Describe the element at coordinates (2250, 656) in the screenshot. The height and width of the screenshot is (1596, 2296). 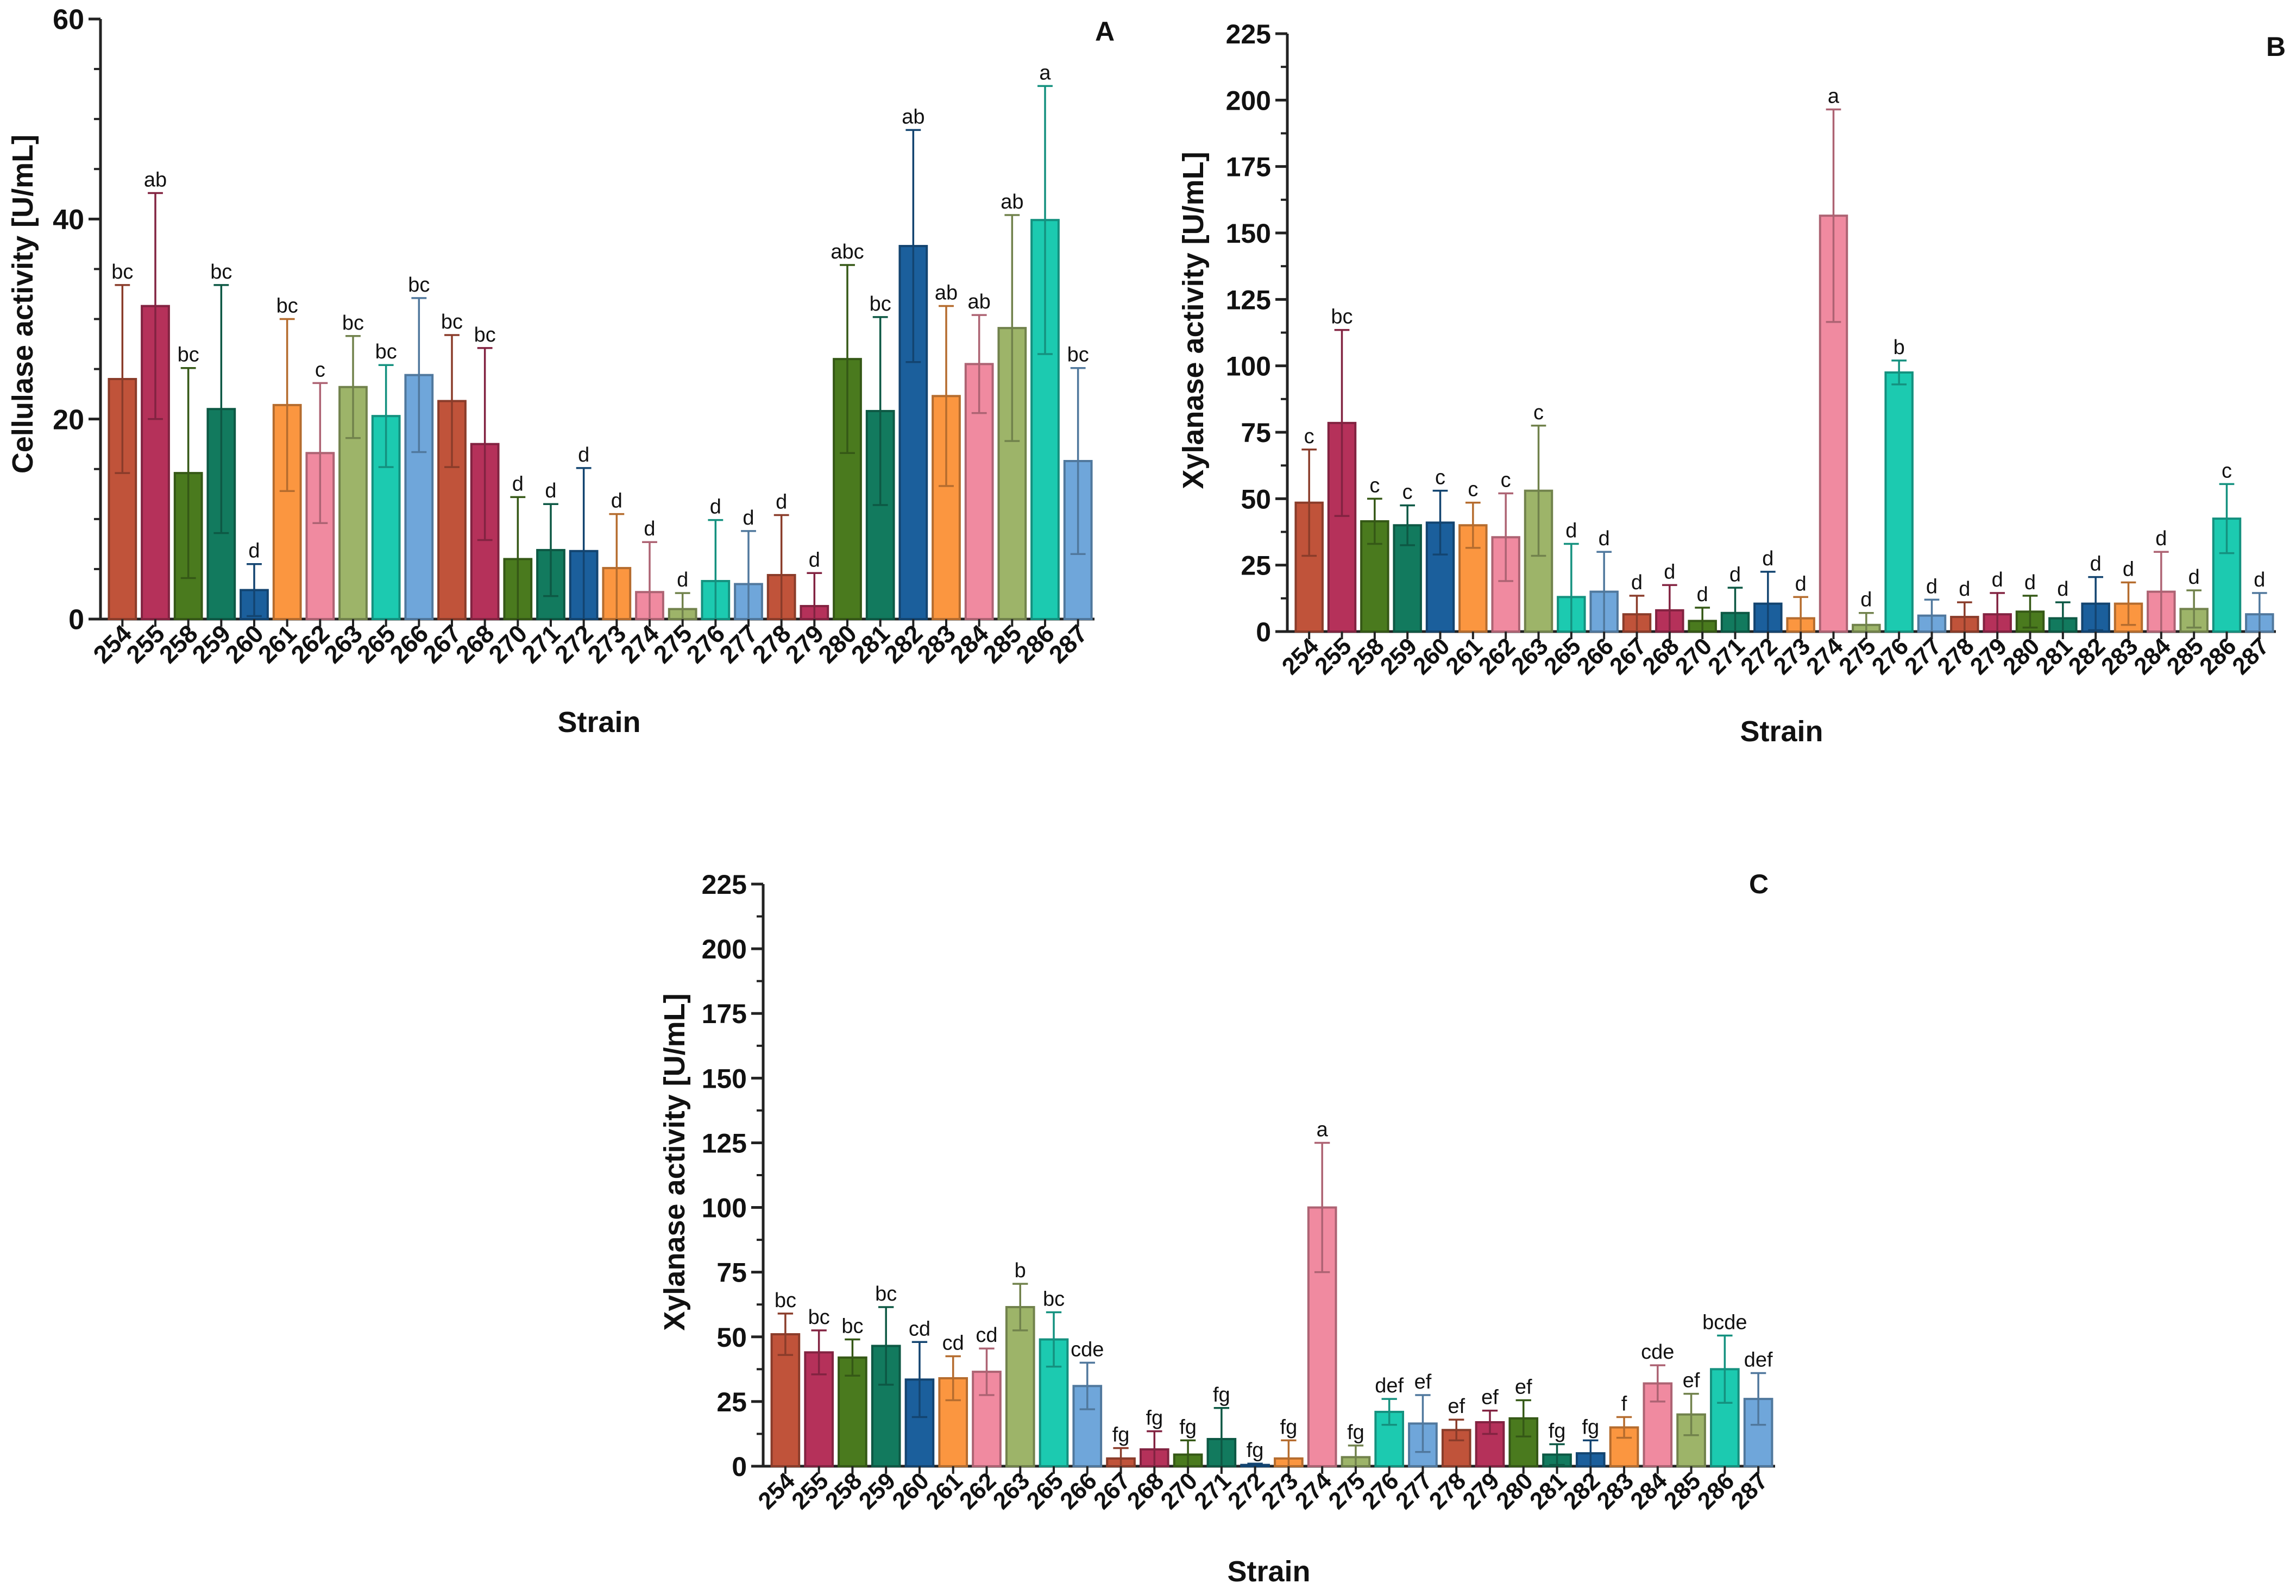
I see `panel-b-x-tick-label: 287` at that location.